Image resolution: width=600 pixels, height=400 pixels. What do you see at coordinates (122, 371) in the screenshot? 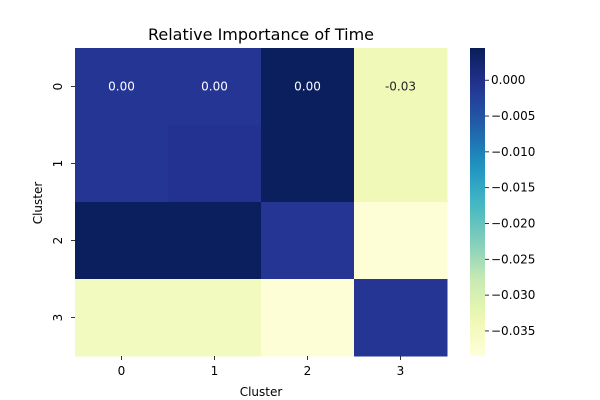
I see `x-tick-label: 0` at bounding box center [122, 371].